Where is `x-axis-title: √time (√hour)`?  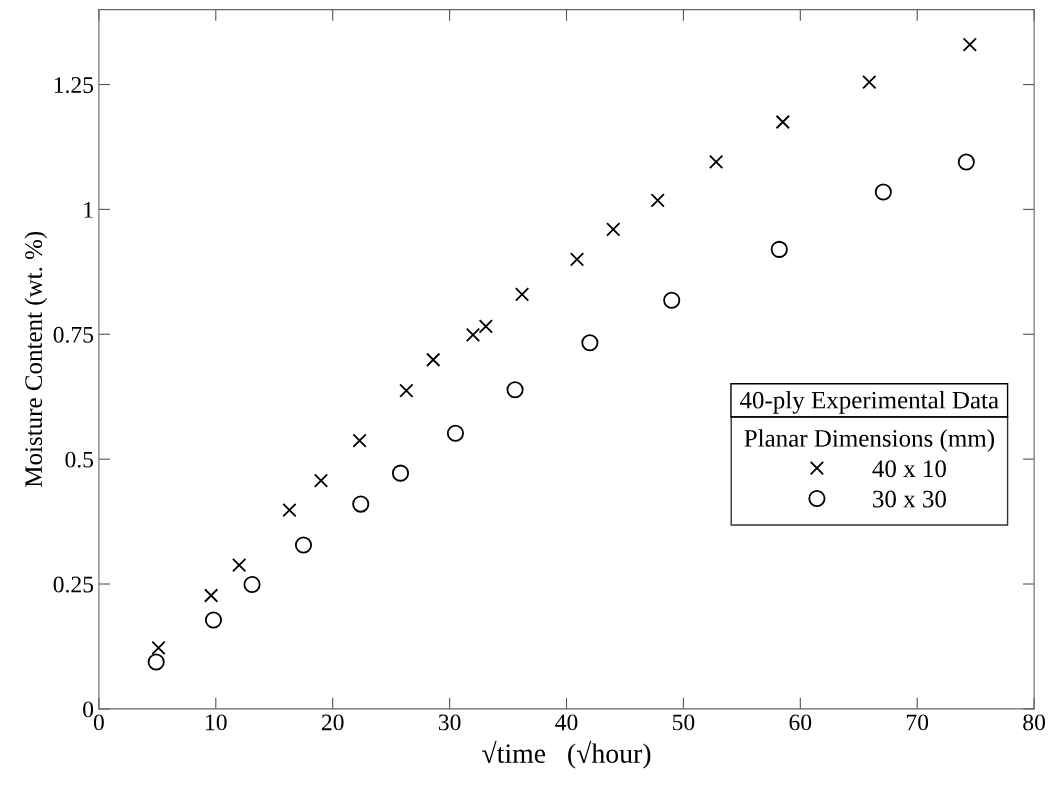
x-axis-title: √time (√hour) is located at coordinates (566, 754).